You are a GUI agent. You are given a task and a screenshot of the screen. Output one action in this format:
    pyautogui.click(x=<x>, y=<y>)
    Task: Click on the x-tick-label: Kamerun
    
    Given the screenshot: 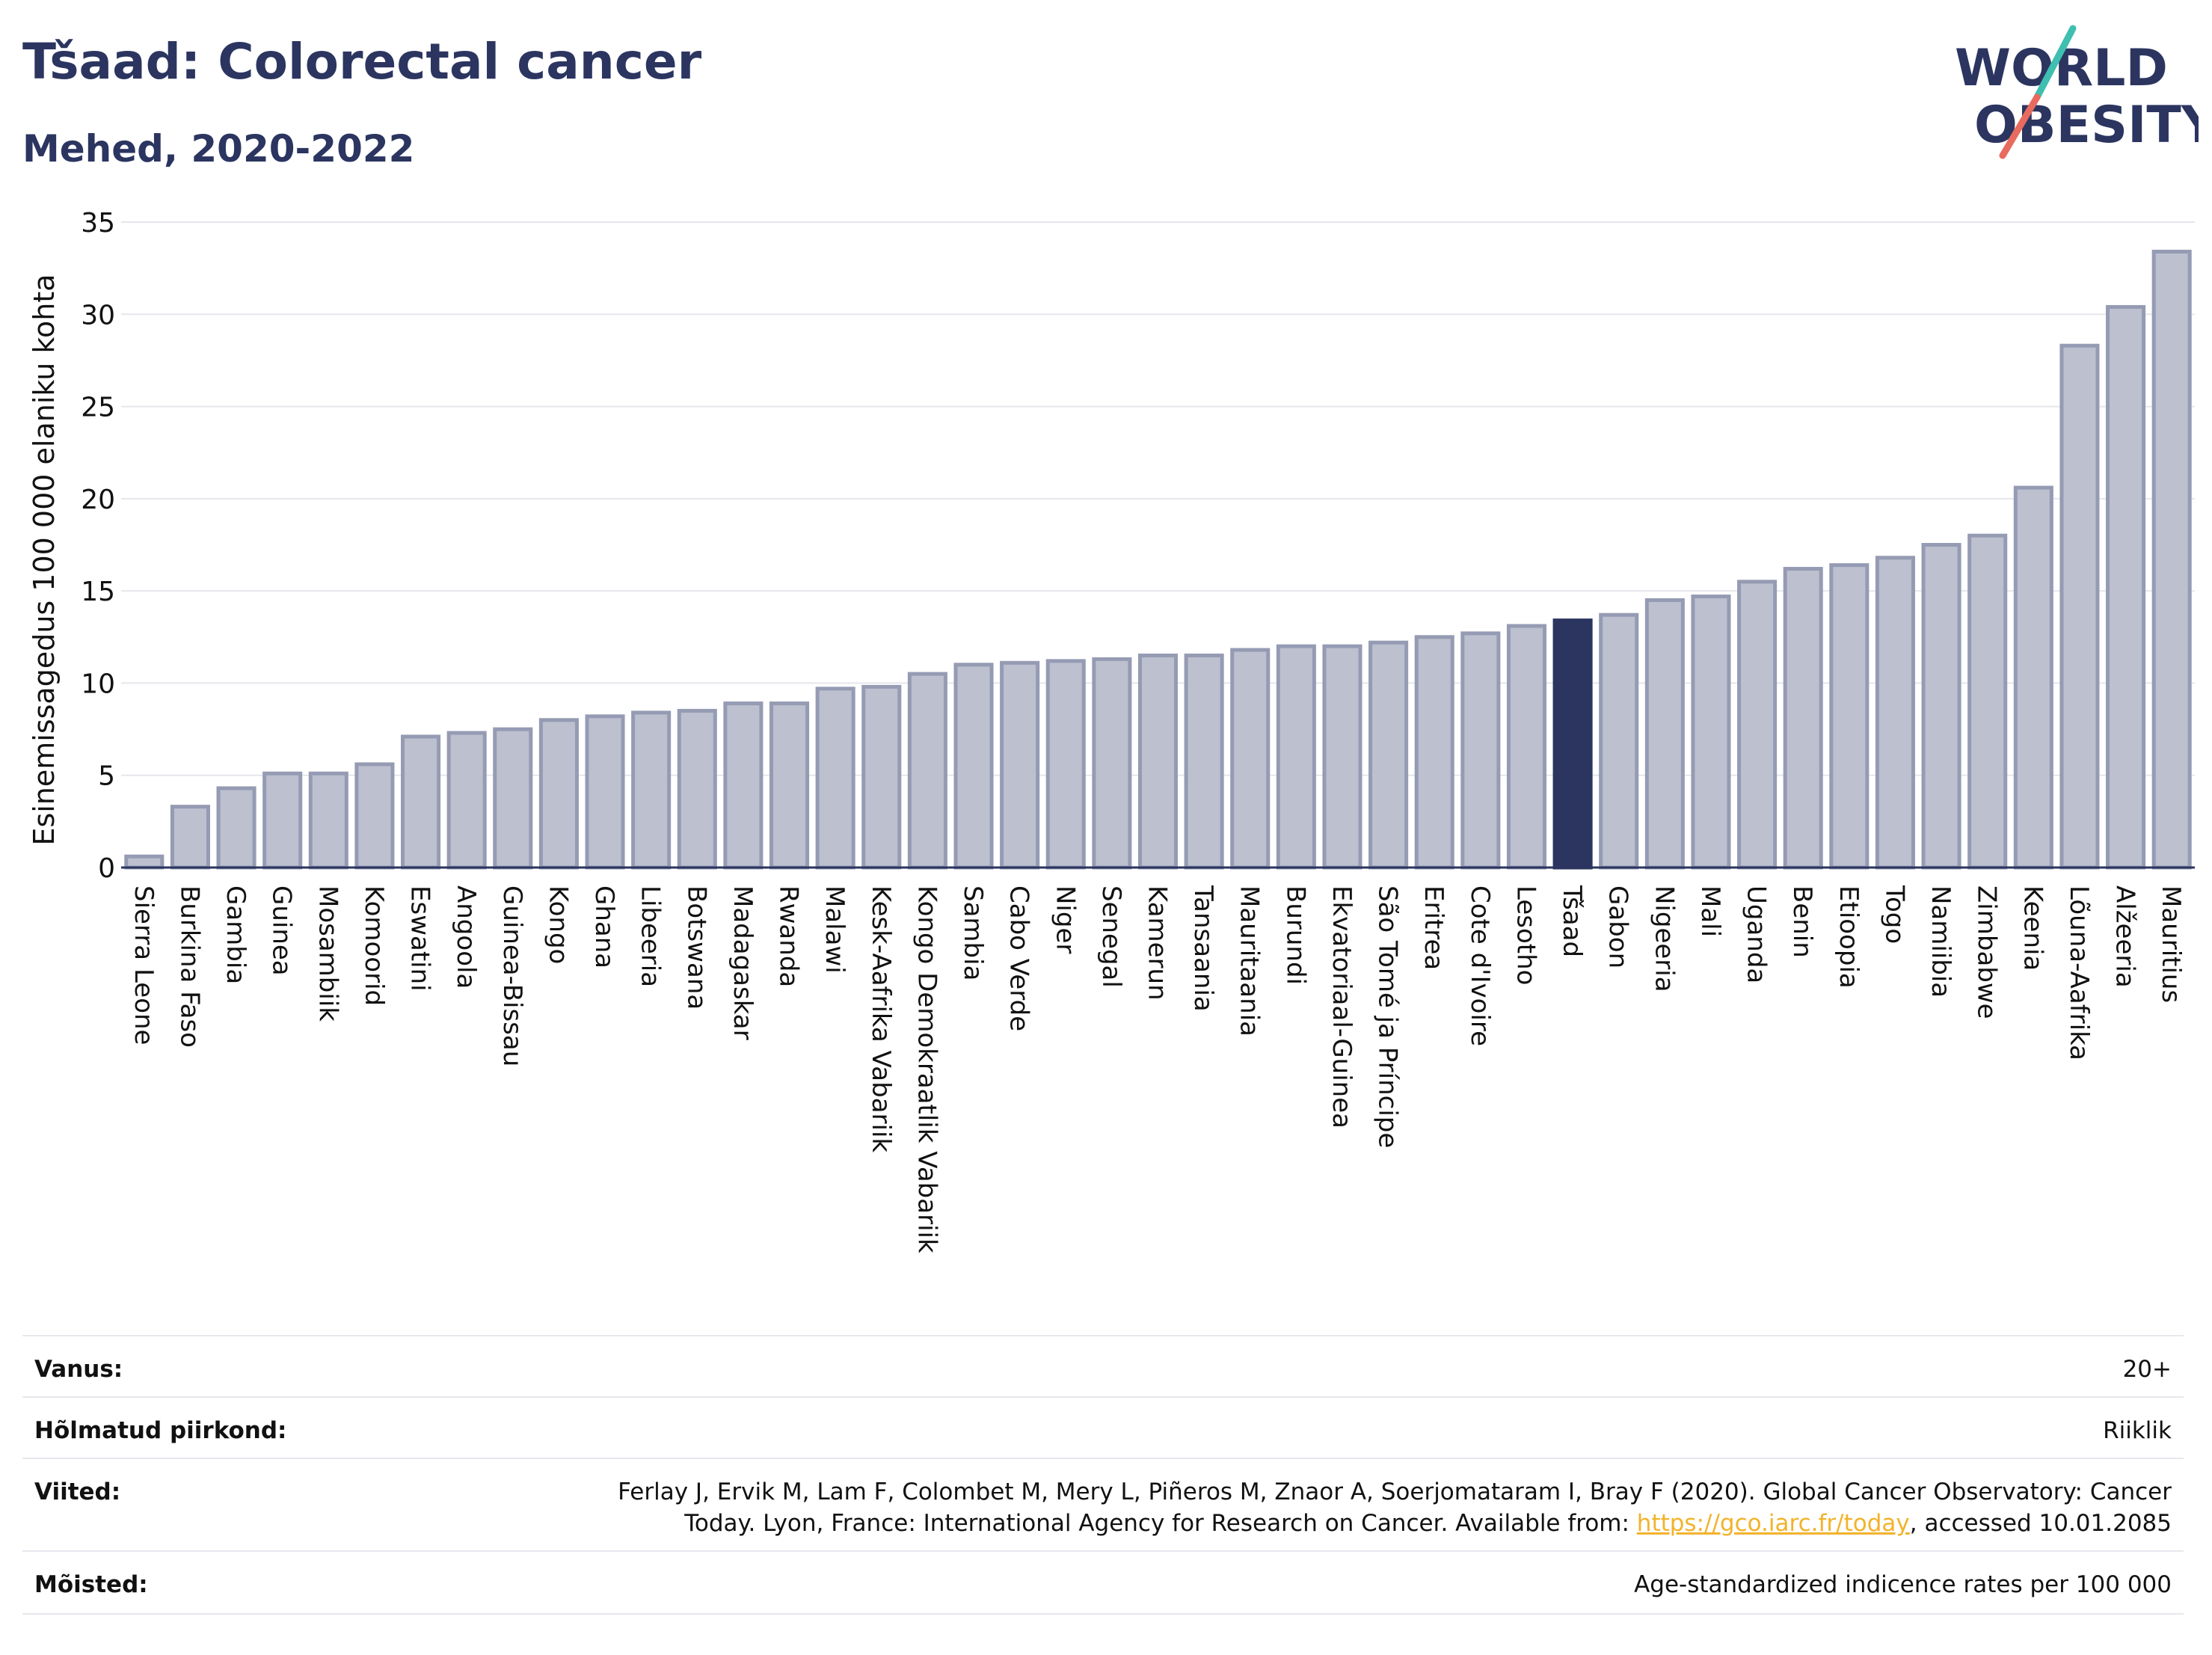 What is the action you would take?
    pyautogui.click(x=1158, y=943)
    